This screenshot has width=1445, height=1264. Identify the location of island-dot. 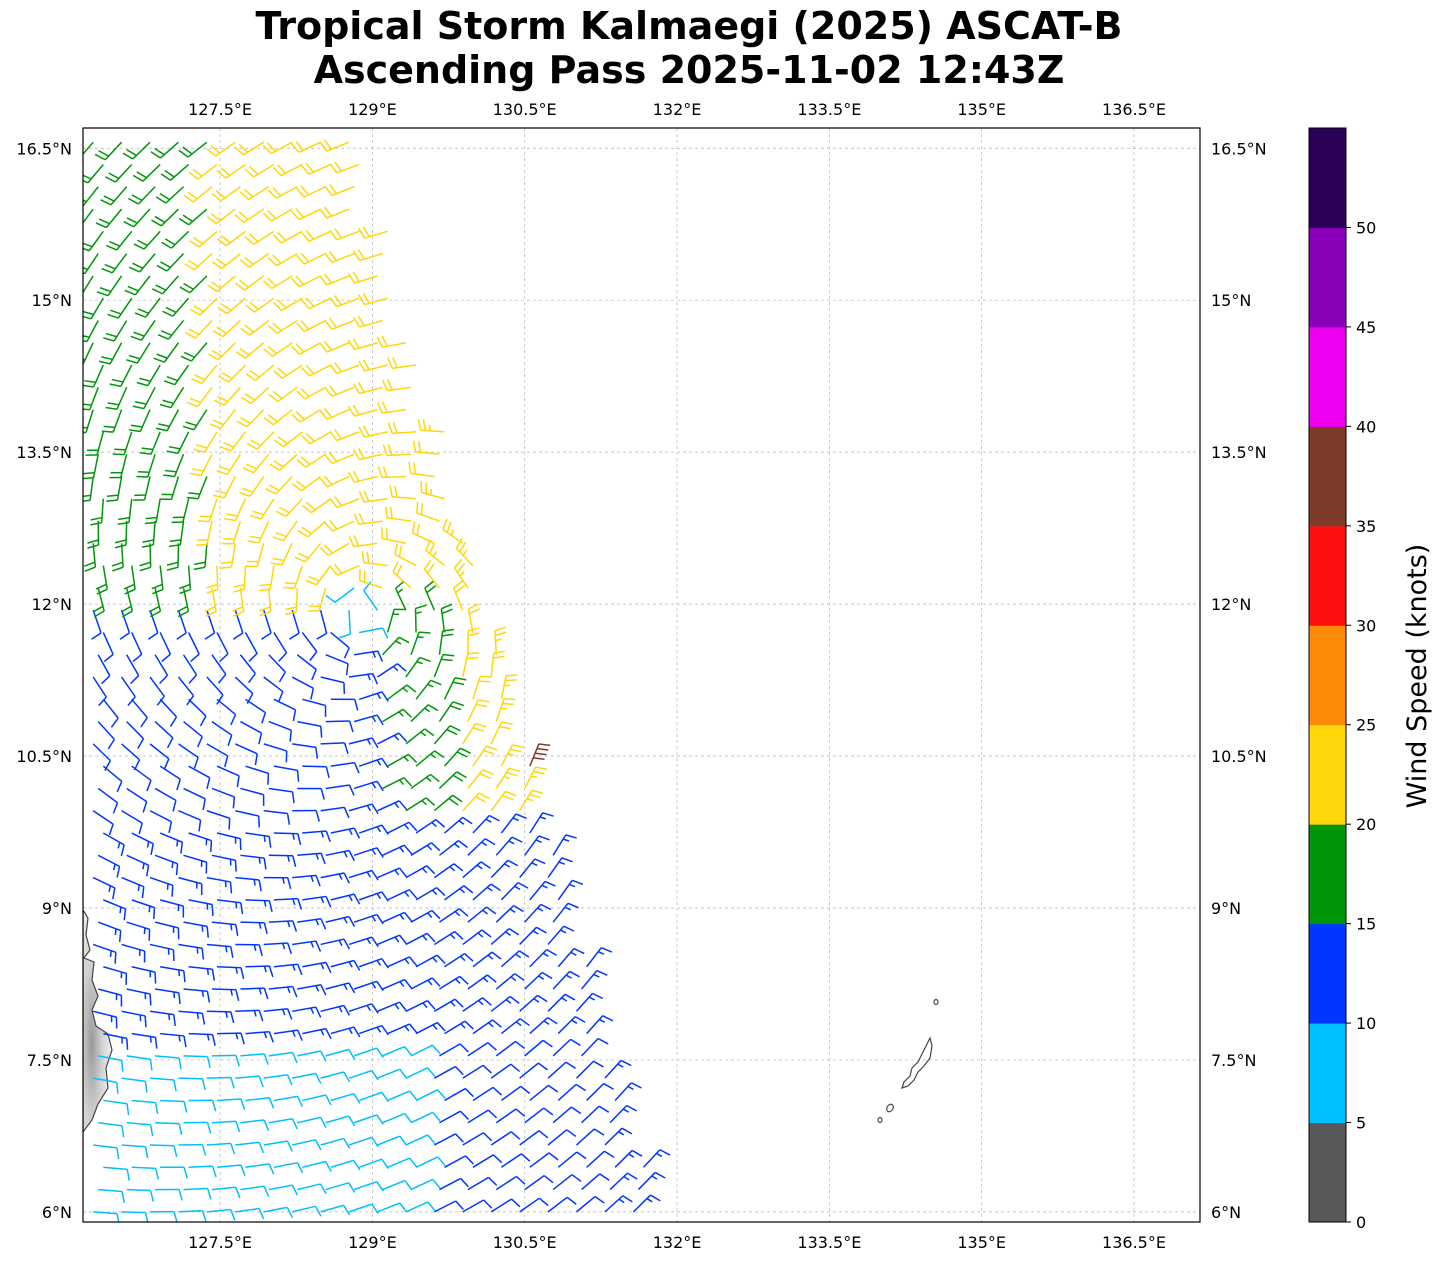
(880, 1120).